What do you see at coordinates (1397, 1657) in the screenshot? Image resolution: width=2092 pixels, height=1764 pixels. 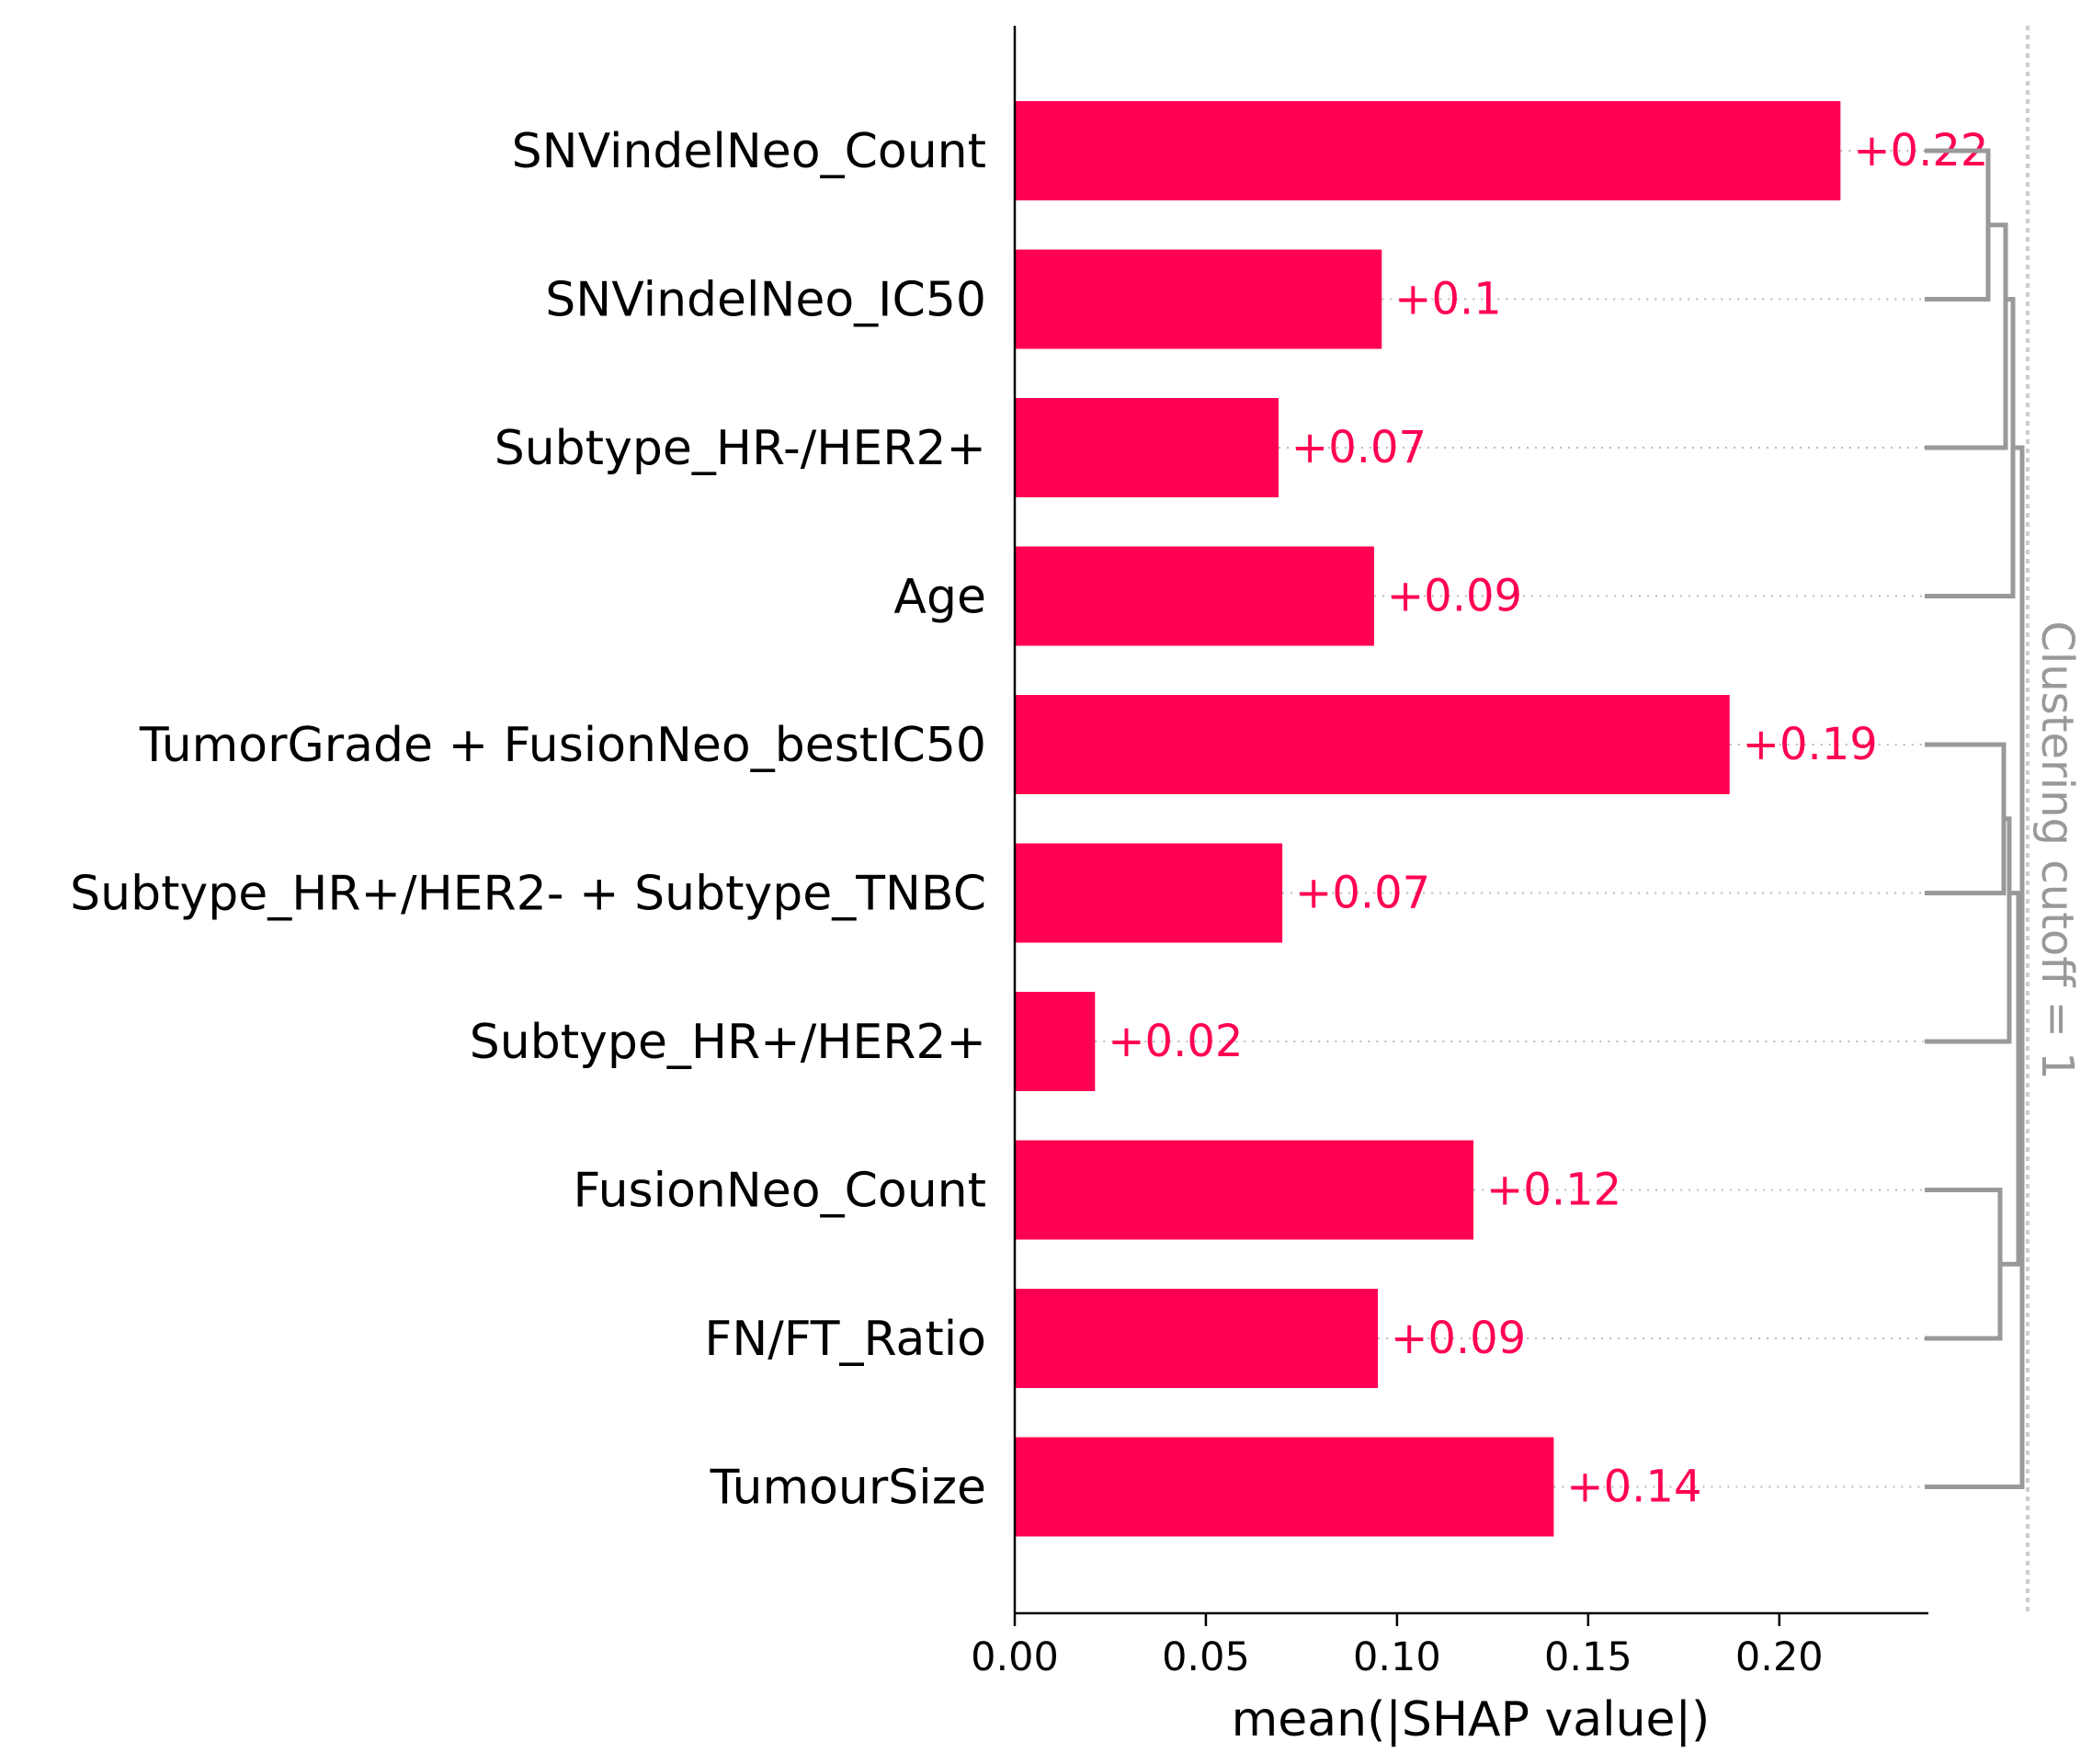 I see `x-tick-label-3: 0.10` at bounding box center [1397, 1657].